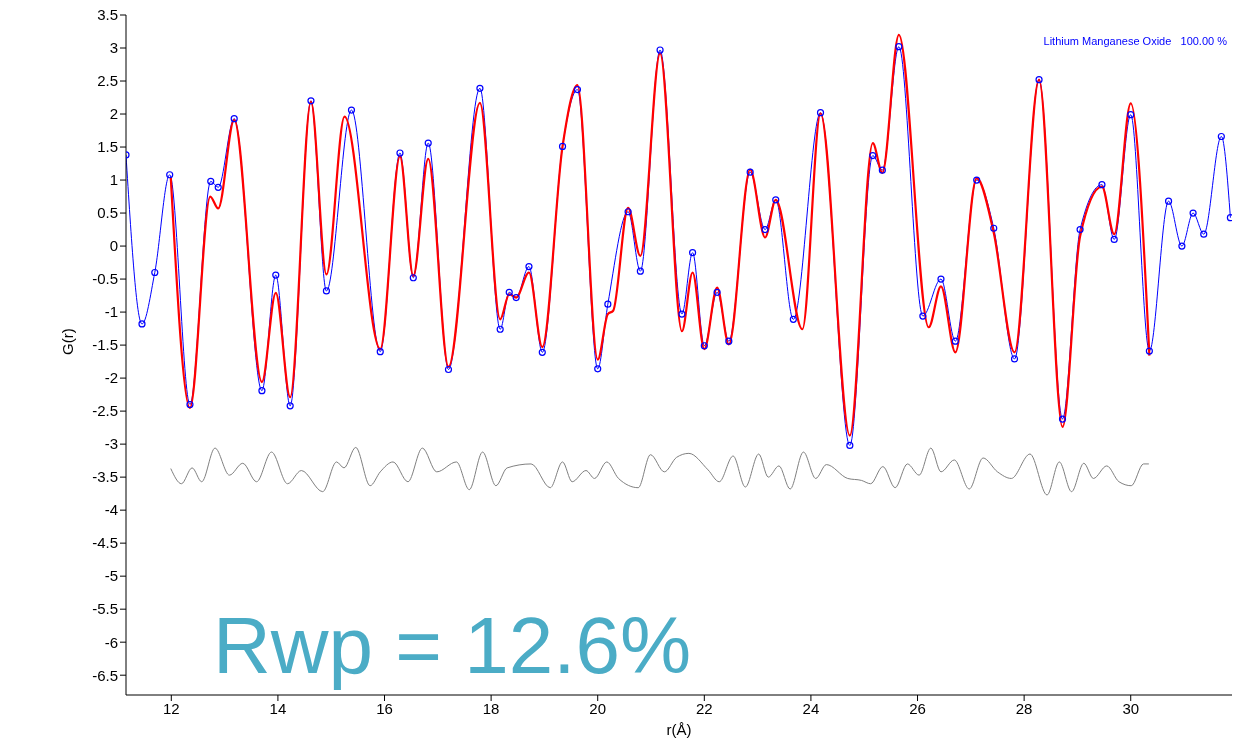  What do you see at coordinates (917, 708) in the screenshot?
I see `x-tick-label: 26` at bounding box center [917, 708].